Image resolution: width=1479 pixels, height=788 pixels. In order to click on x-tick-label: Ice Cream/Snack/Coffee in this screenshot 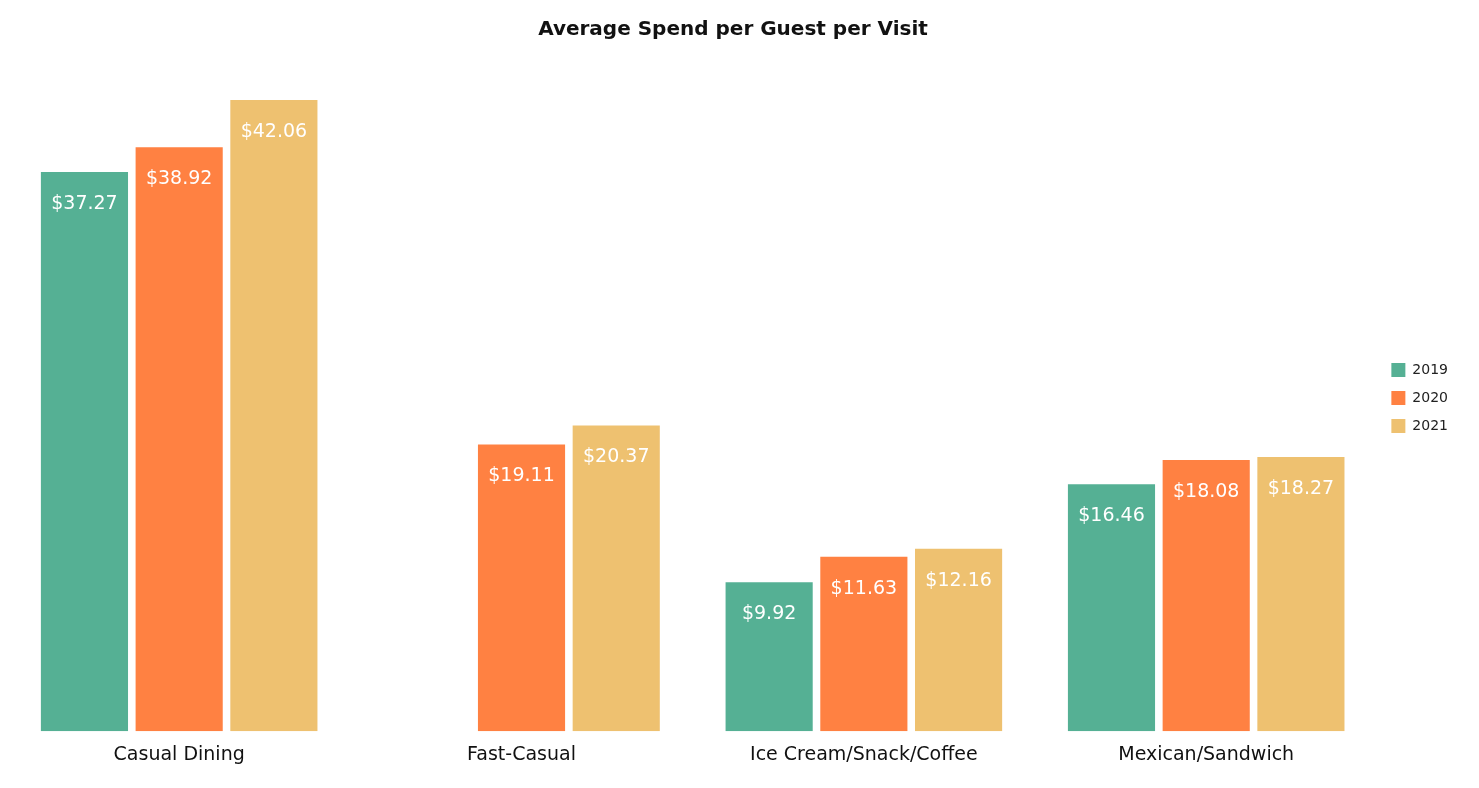, I will do `click(864, 752)`.